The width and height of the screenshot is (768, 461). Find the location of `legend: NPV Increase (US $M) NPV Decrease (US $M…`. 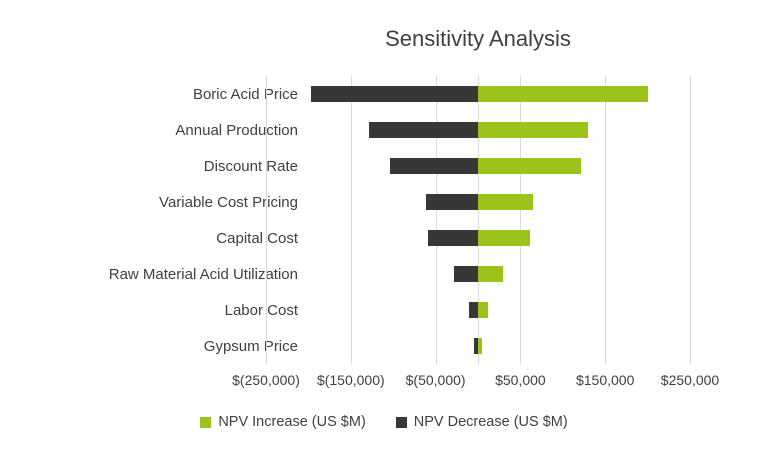

legend: NPV Increase (US $M) NPV Decrease (US $M… is located at coordinates (384, 422).